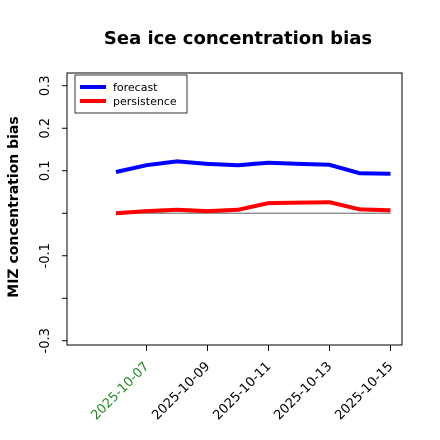 The width and height of the screenshot is (440, 440). Describe the element at coordinates (253, 167) in the screenshot. I see `series-line-forecast` at that location.